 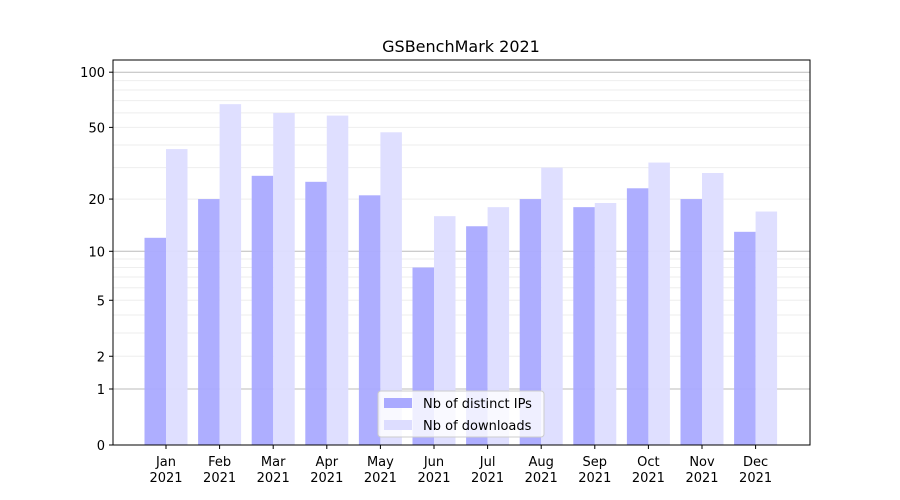 I want to click on legend-label-ips: Nb of distinct IPs, so click(x=477, y=404).